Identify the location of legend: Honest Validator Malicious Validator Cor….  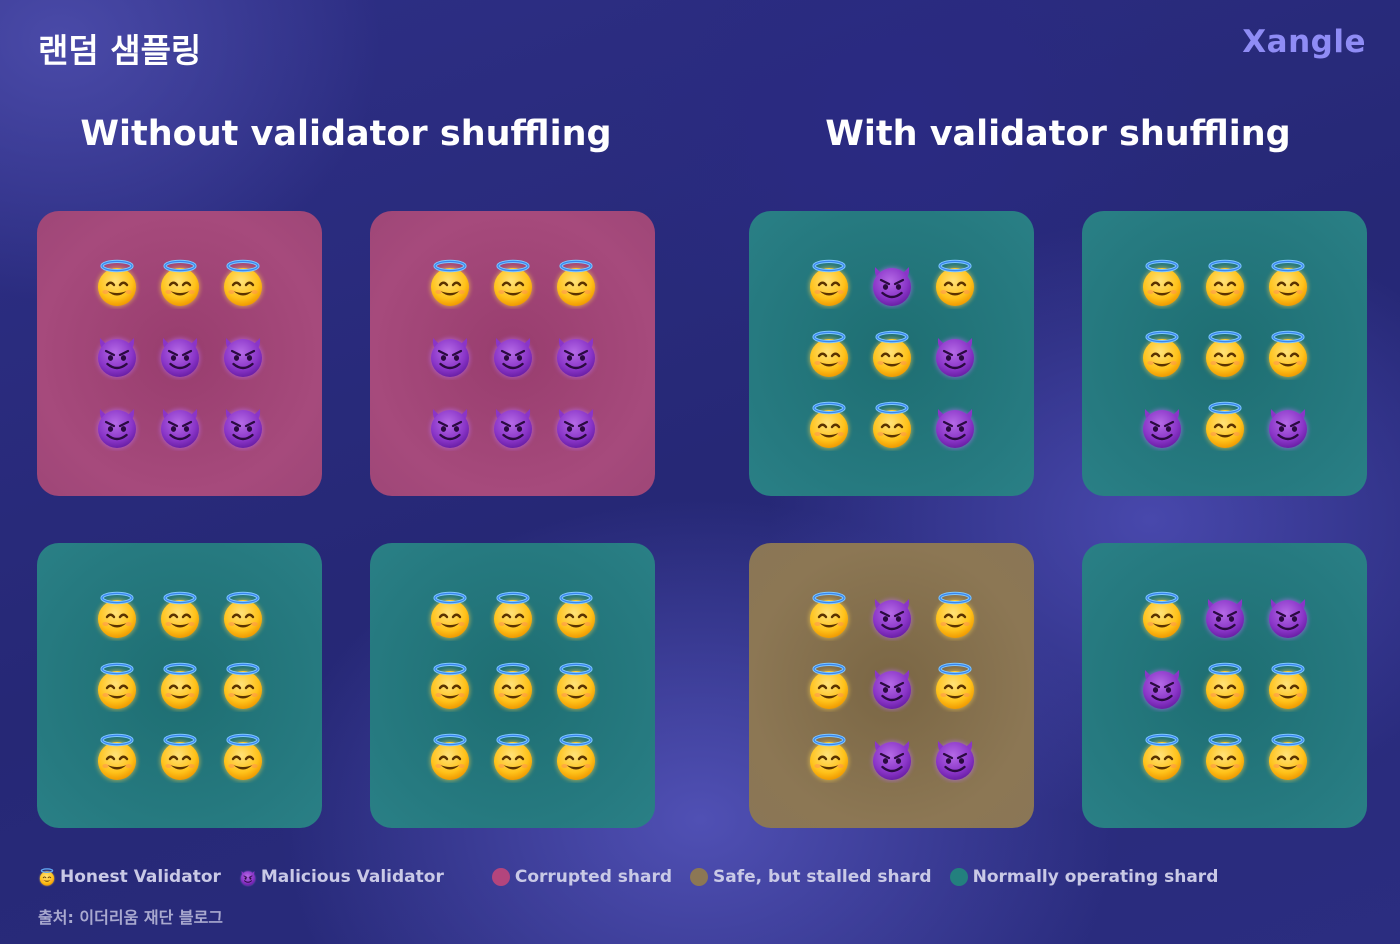
(637, 877).